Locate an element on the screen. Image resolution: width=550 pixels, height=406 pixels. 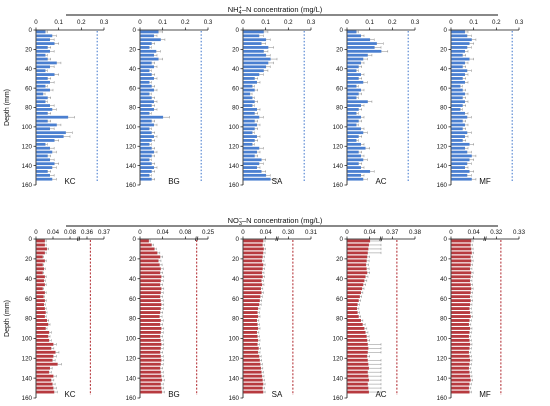
x-tick-label: 0.2 is located at coordinates (81, 22).